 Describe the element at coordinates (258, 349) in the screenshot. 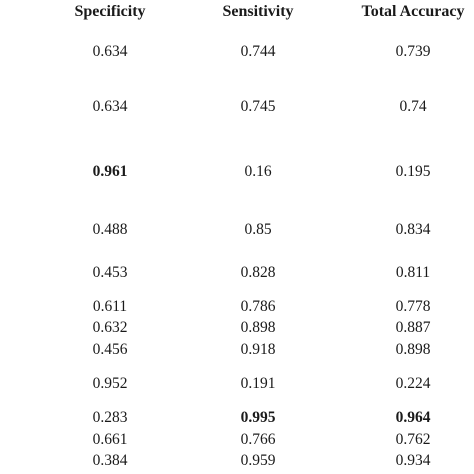

I see `table-cell: 0.918` at that location.